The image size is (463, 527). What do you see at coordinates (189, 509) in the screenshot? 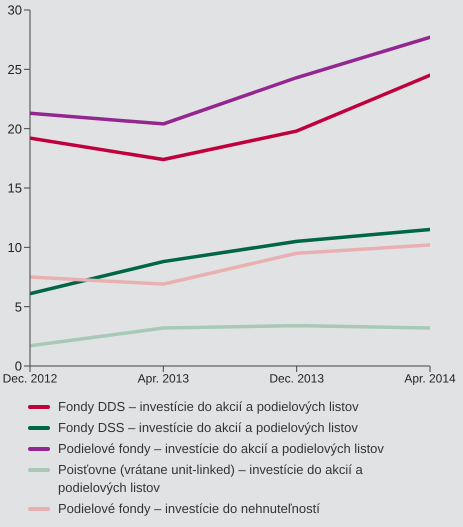
I see `legend-label: Podielové fondy – investície do nehnuteľností` at bounding box center [189, 509].